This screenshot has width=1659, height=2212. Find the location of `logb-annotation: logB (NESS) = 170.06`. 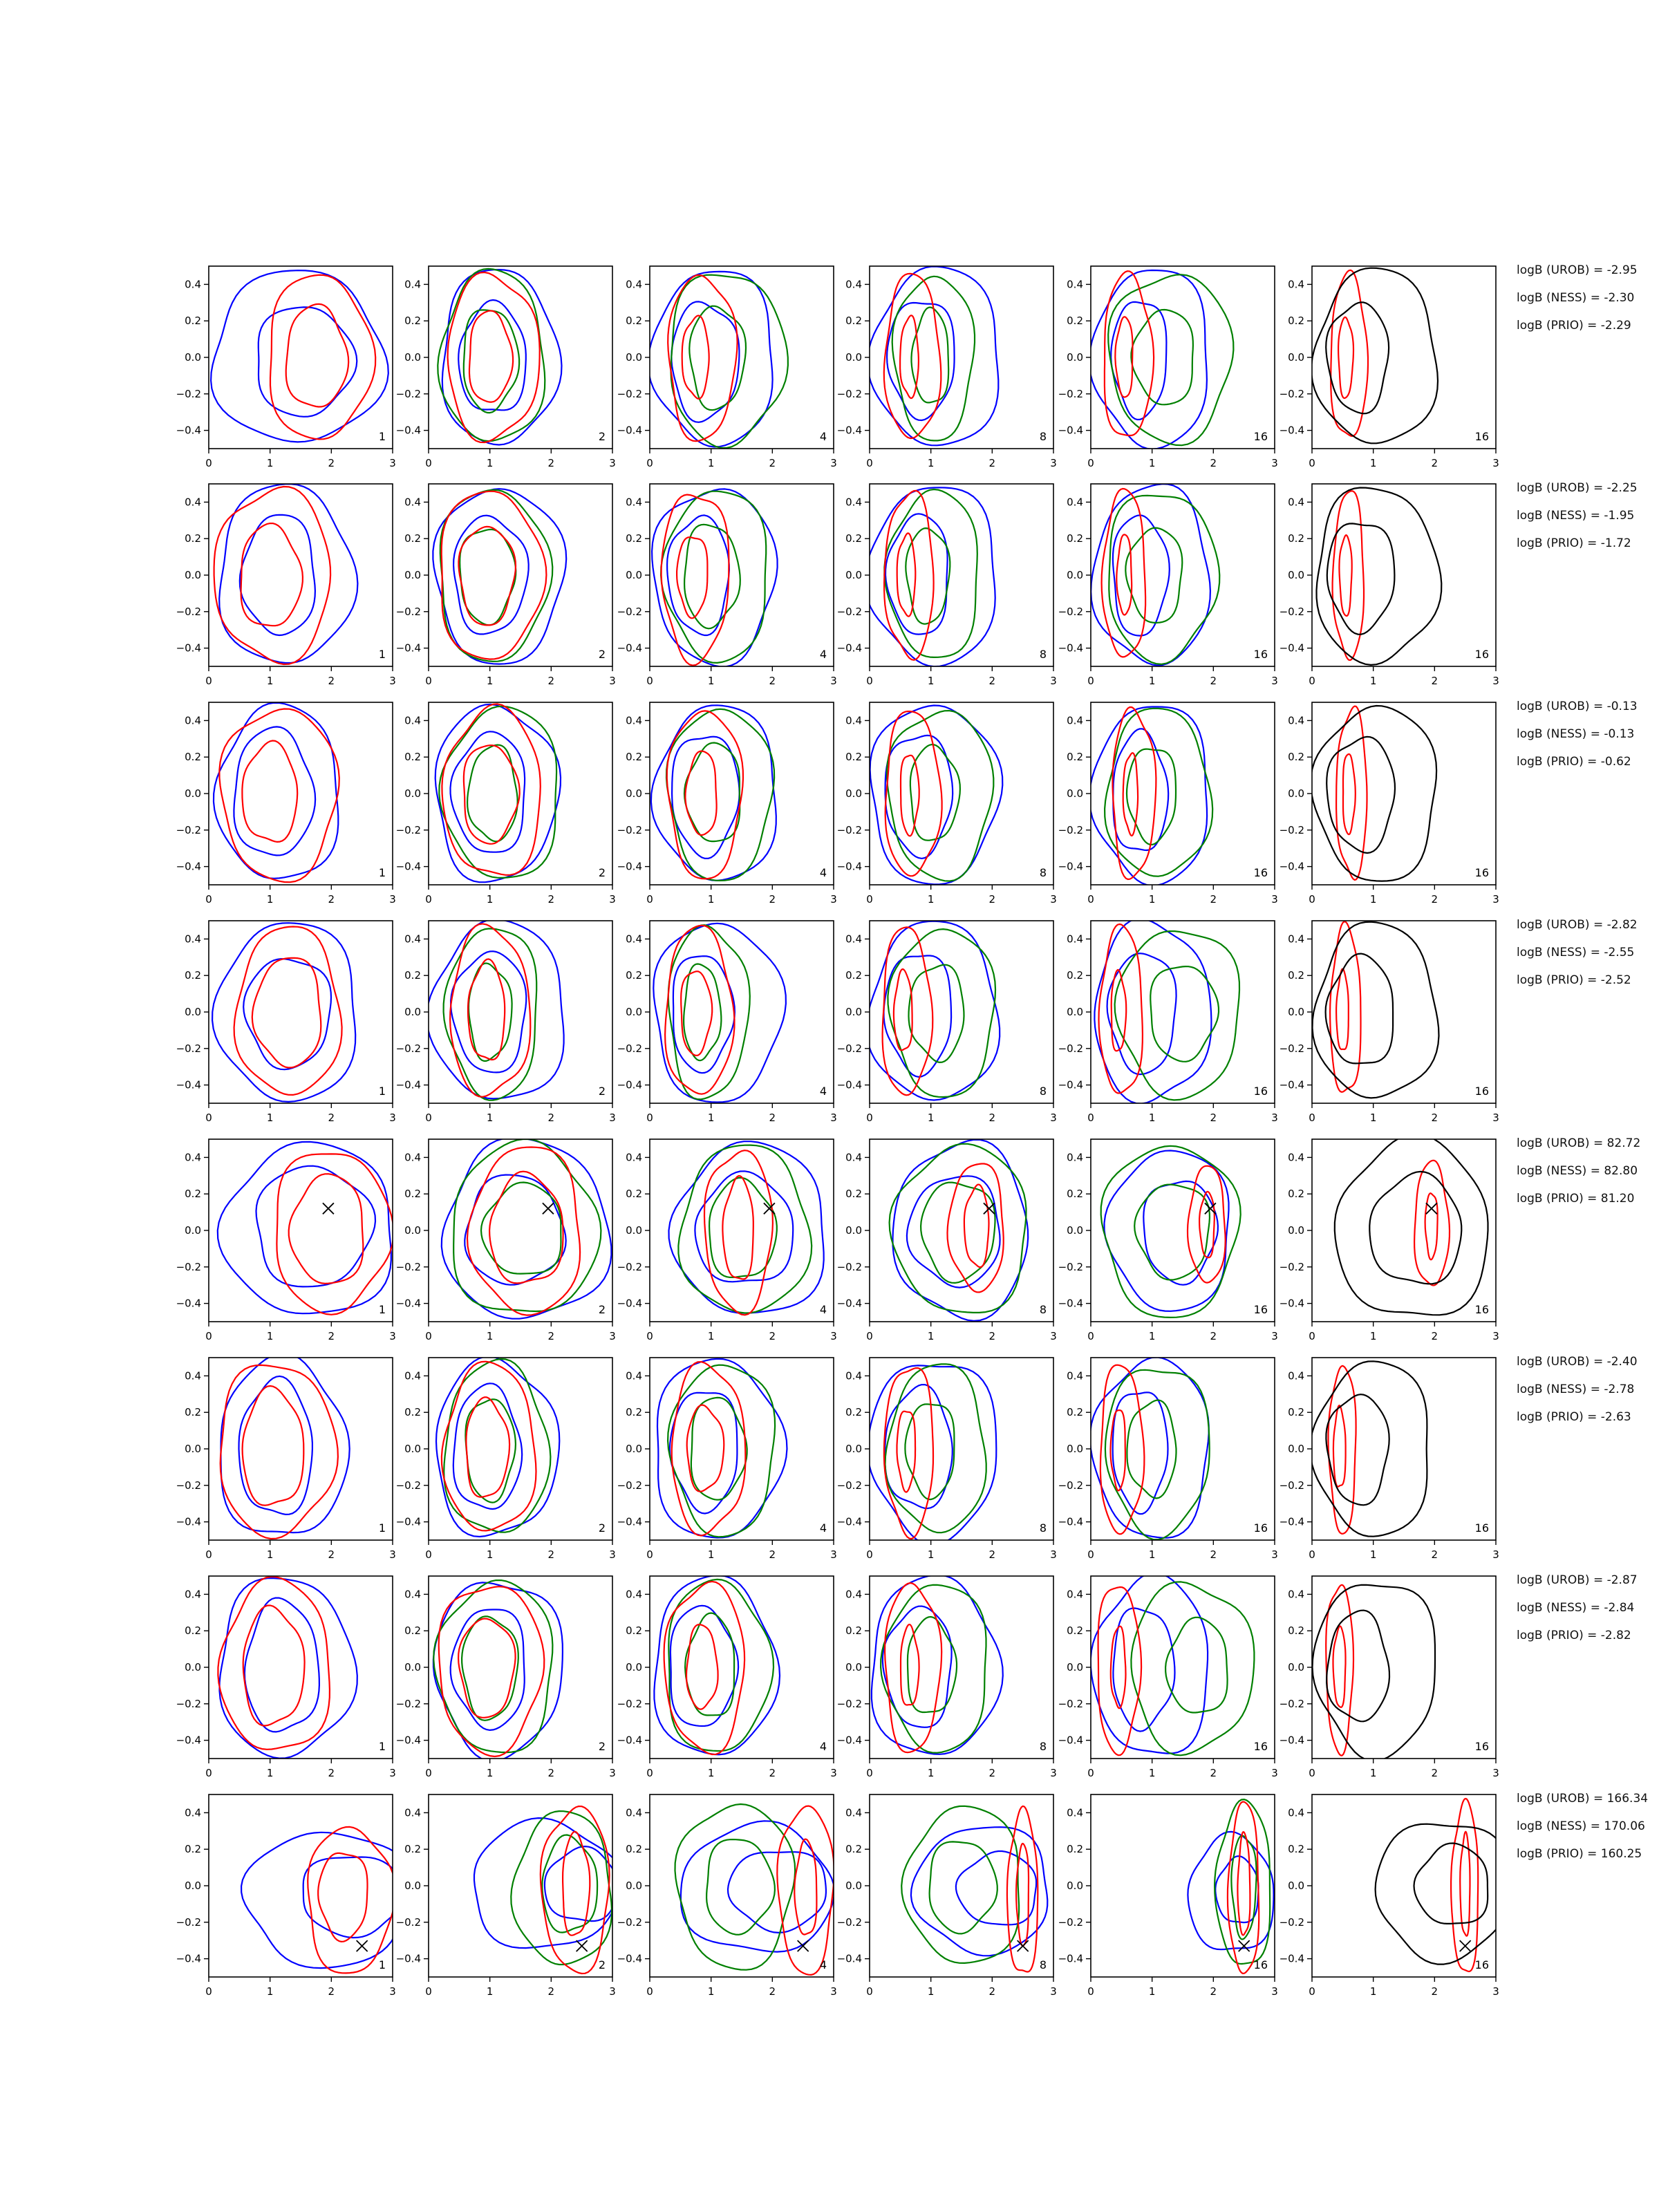

logb-annotation: logB (NESS) = 170.06 is located at coordinates (1581, 1826).